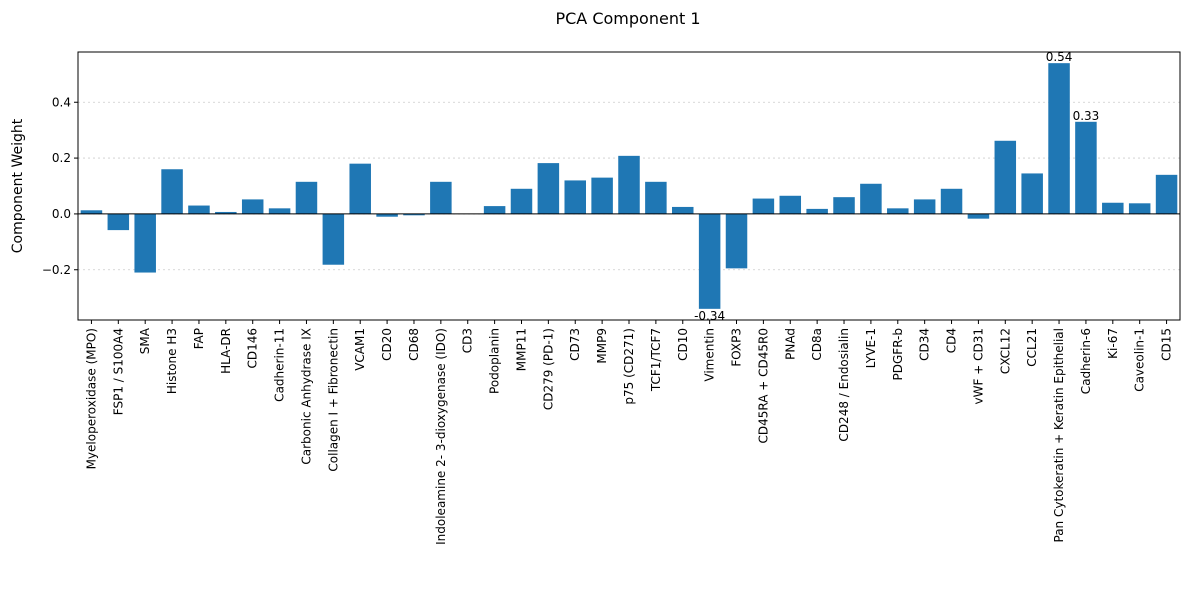 This screenshot has height=590, width=1189. Describe the element at coordinates (627, 18) in the screenshot. I see `chart-title: PCA Component 1` at that location.